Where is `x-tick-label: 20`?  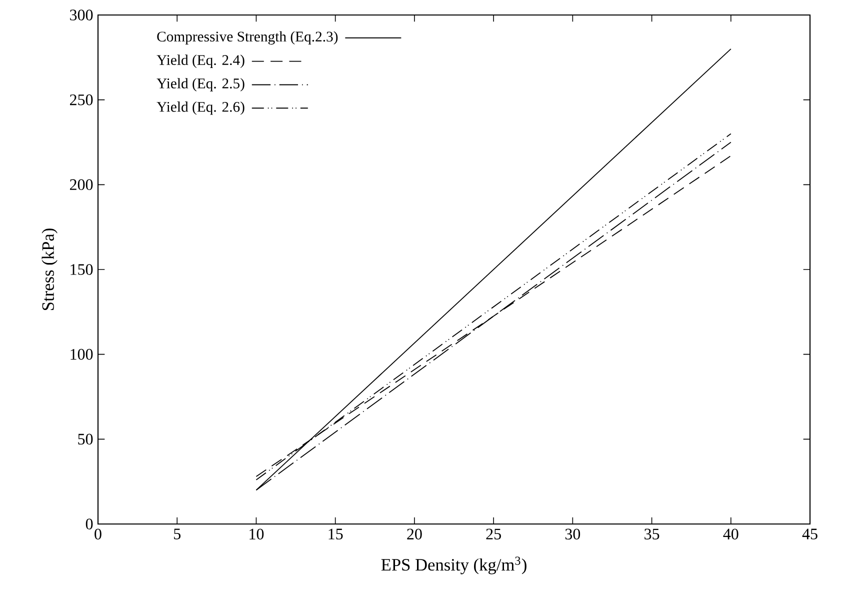 x-tick-label: 20 is located at coordinates (414, 534).